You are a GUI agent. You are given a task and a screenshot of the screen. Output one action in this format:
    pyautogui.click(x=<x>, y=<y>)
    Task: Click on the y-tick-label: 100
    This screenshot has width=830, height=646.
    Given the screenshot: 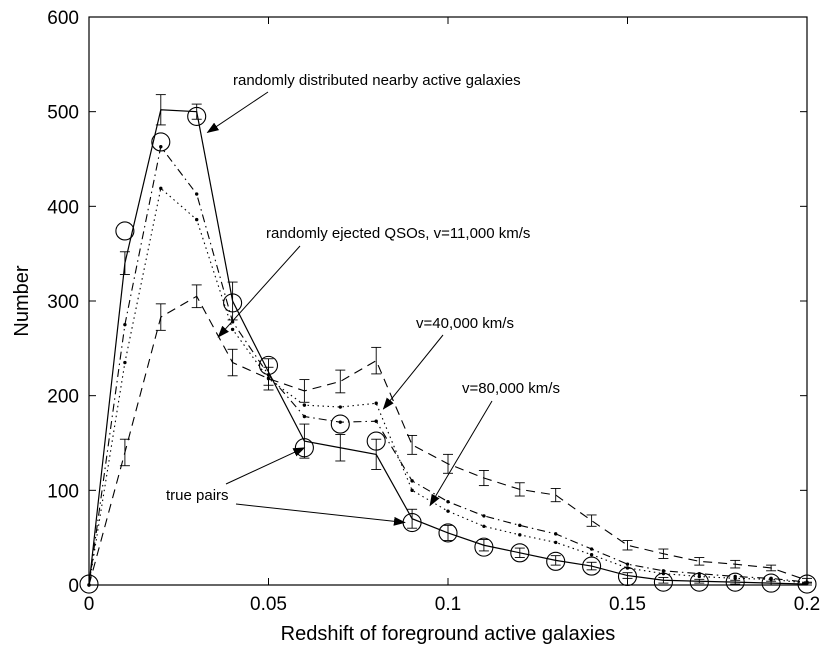 What is the action you would take?
    pyautogui.click(x=63, y=491)
    